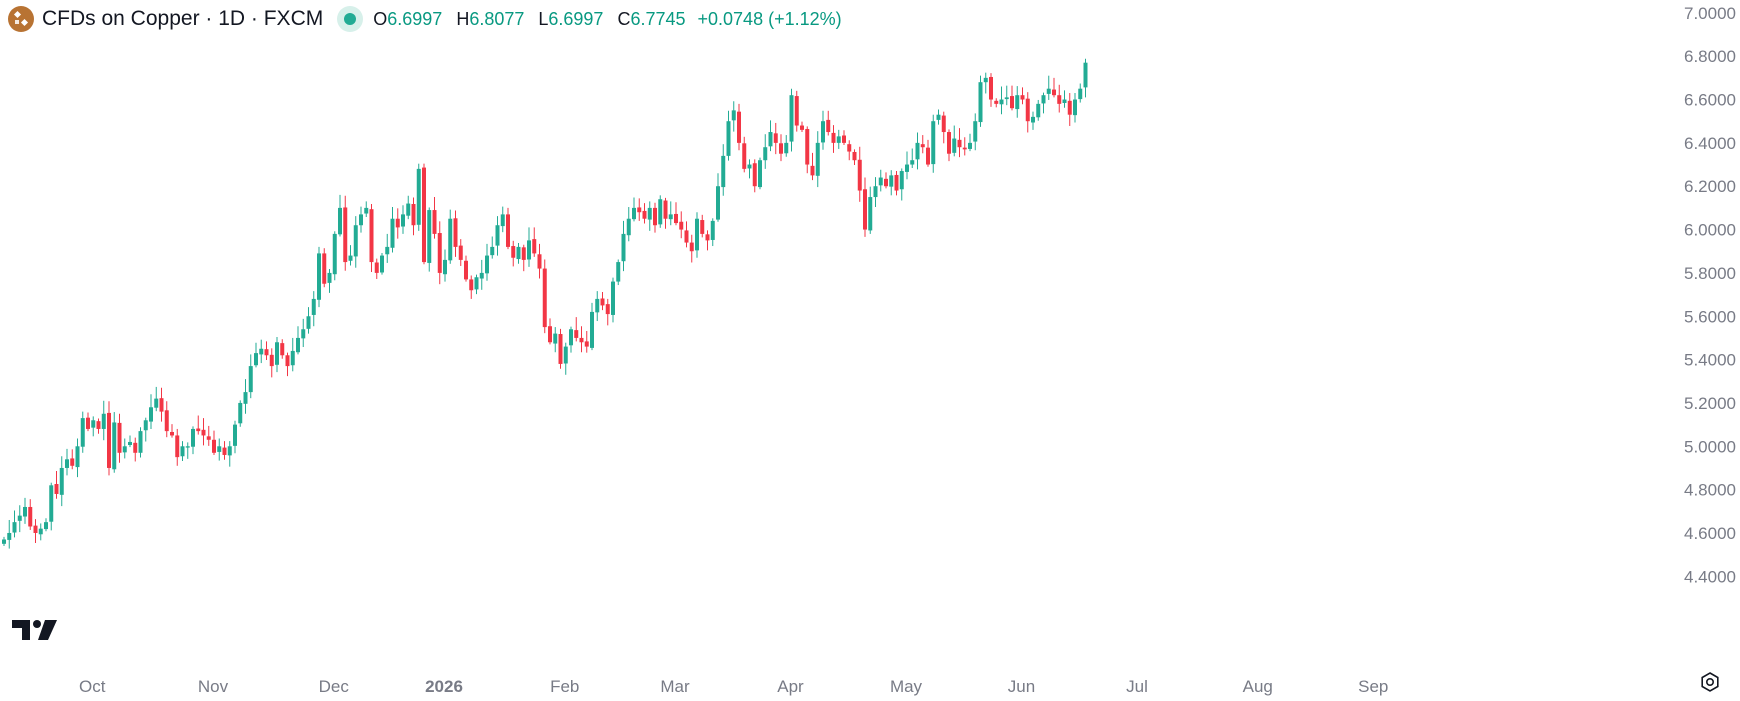  What do you see at coordinates (1710, 186) in the screenshot?
I see `price-tick-label: 6.2000` at bounding box center [1710, 186].